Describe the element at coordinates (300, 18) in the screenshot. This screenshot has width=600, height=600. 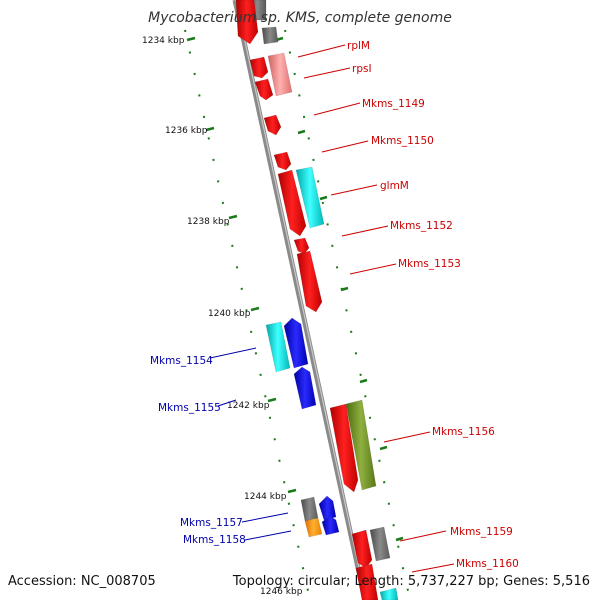
I see `map-title: Mycobacterium sp. KMS, complete genome` at that location.